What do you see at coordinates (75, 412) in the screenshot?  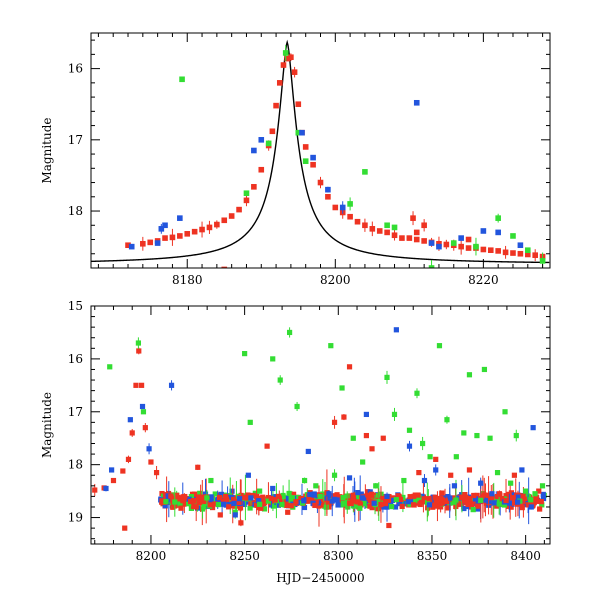 I see `y-tick-label: 17` at bounding box center [75, 412].